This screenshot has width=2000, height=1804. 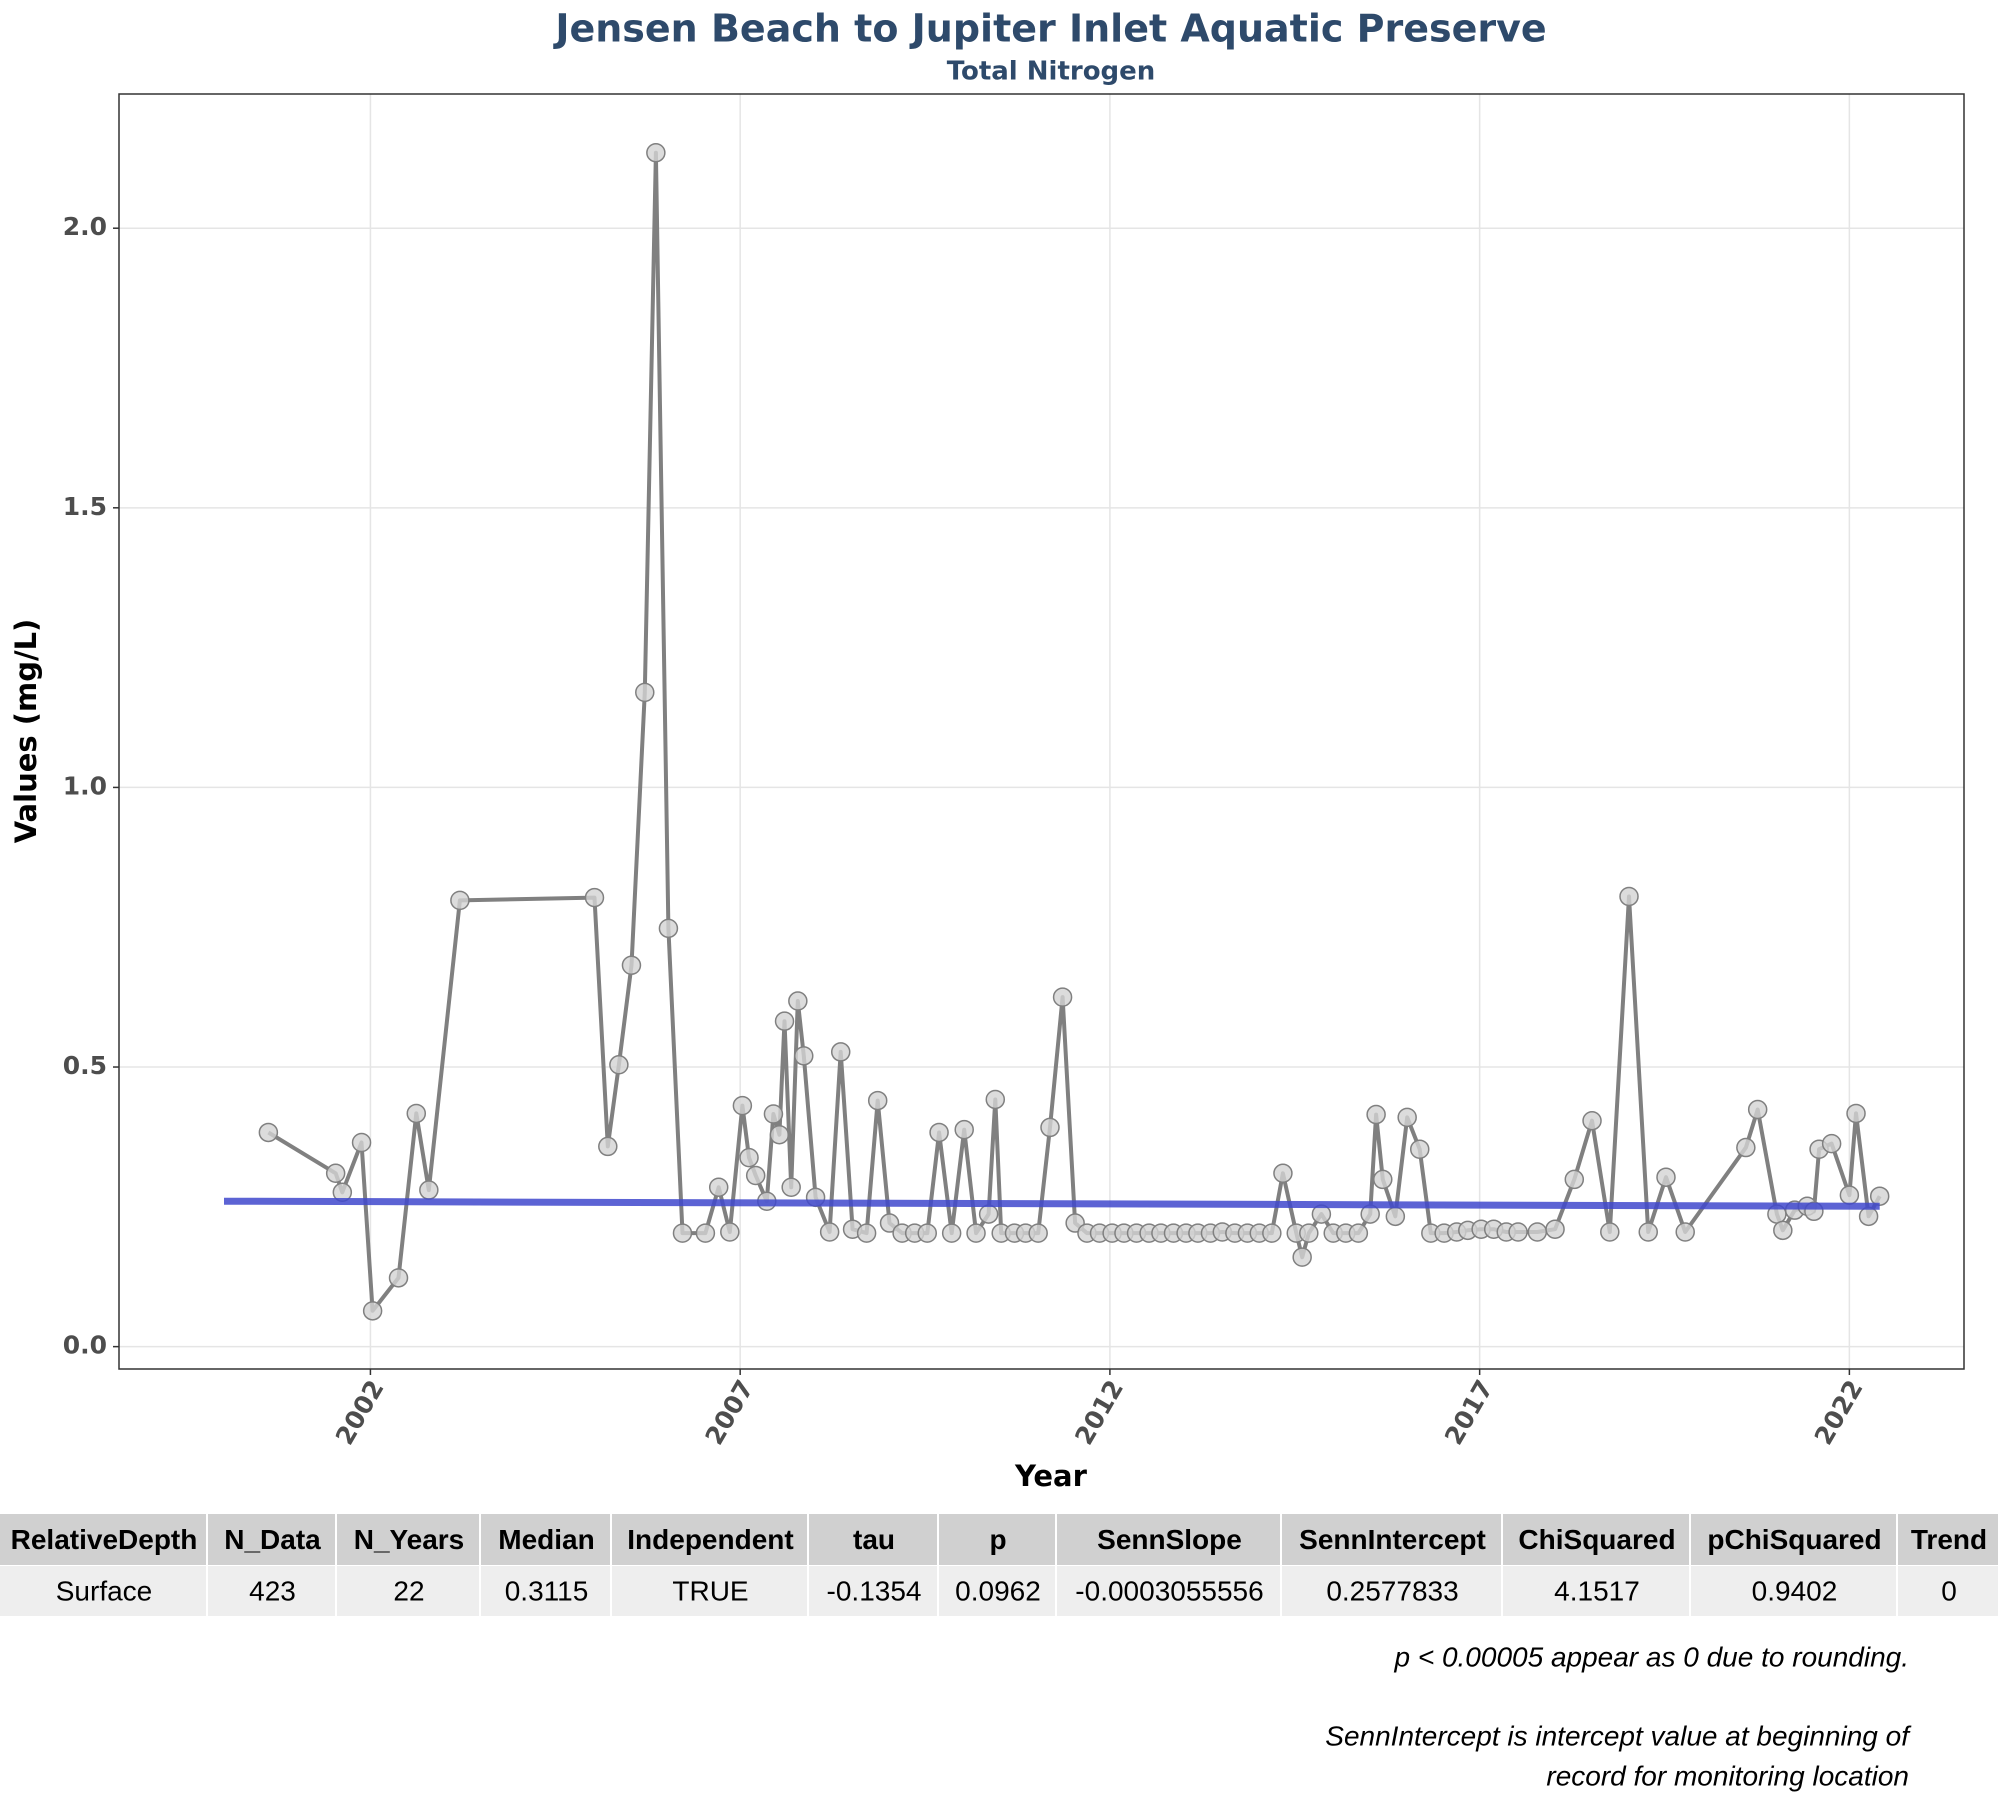 I want to click on y-tick-label: 1.5, so click(x=85, y=506).